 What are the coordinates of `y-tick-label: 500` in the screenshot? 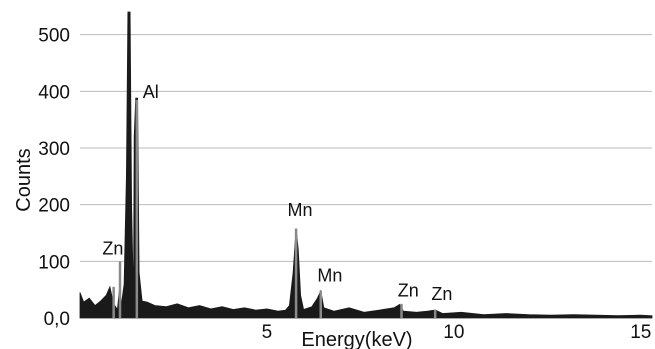 It's located at (54, 36).